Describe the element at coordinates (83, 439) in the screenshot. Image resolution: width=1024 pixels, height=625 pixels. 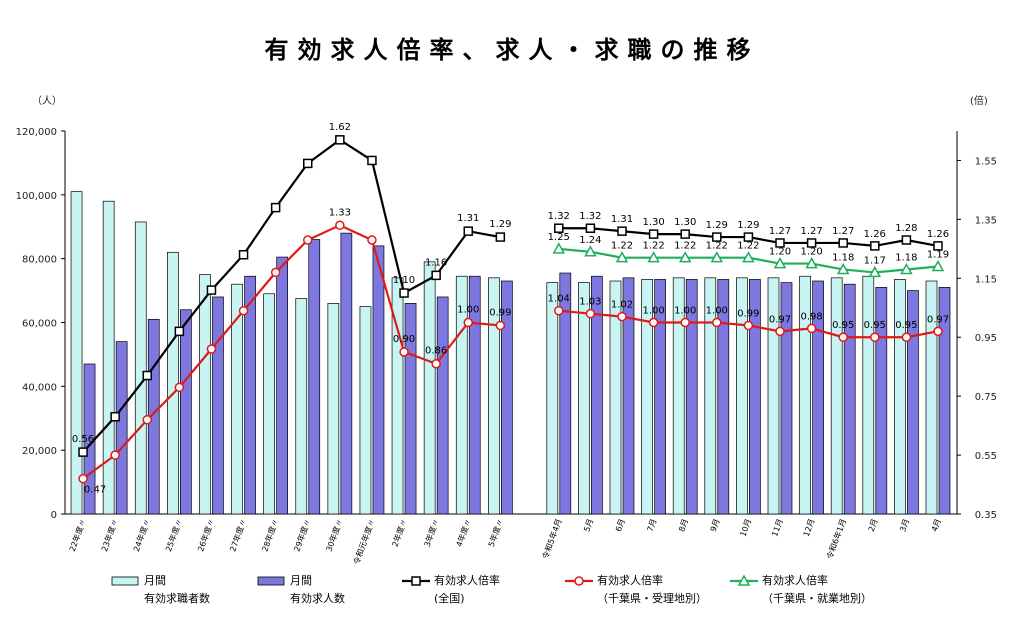
I see `label-national-annual: 0.56` at that location.